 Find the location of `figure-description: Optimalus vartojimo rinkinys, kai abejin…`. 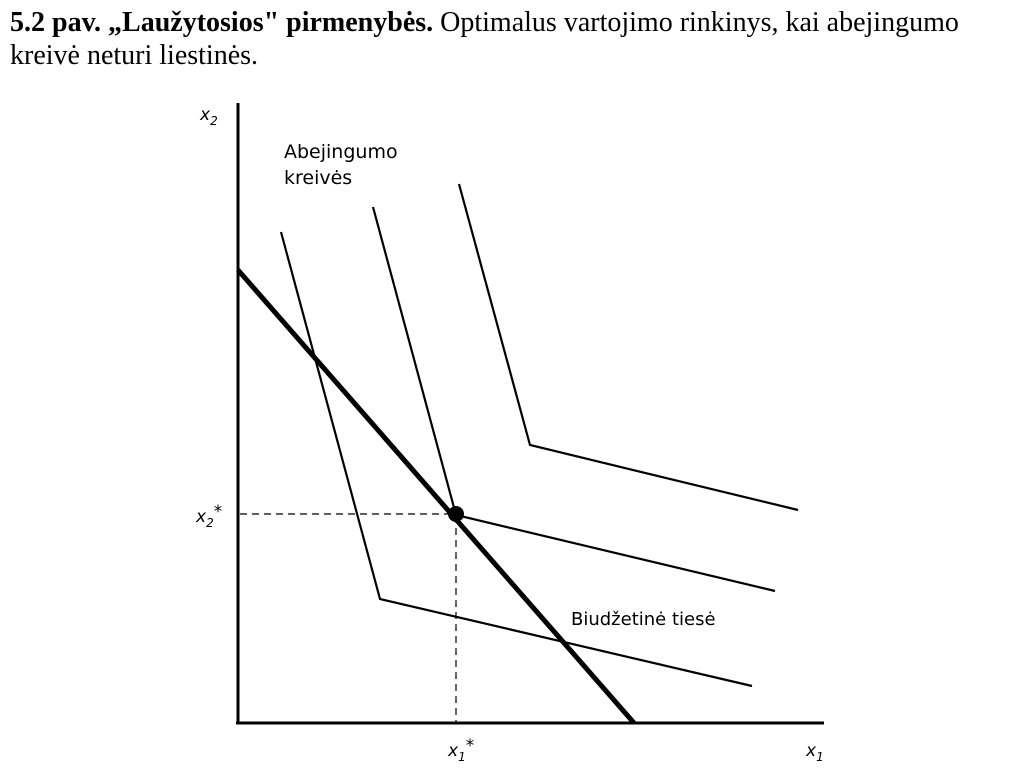

figure-description: Optimalus vartojimo rinkinys, kai abejin… is located at coordinates (484, 39).